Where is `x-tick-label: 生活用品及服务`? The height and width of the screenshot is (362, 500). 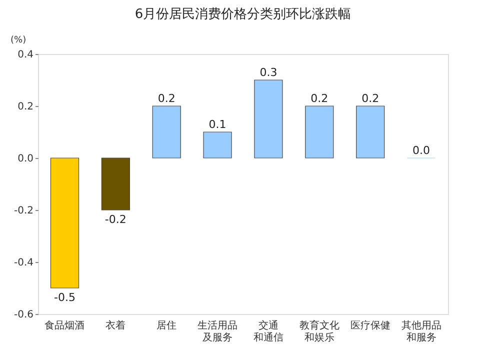 x-tick-label: 生活用品及服务 is located at coordinates (218, 332).